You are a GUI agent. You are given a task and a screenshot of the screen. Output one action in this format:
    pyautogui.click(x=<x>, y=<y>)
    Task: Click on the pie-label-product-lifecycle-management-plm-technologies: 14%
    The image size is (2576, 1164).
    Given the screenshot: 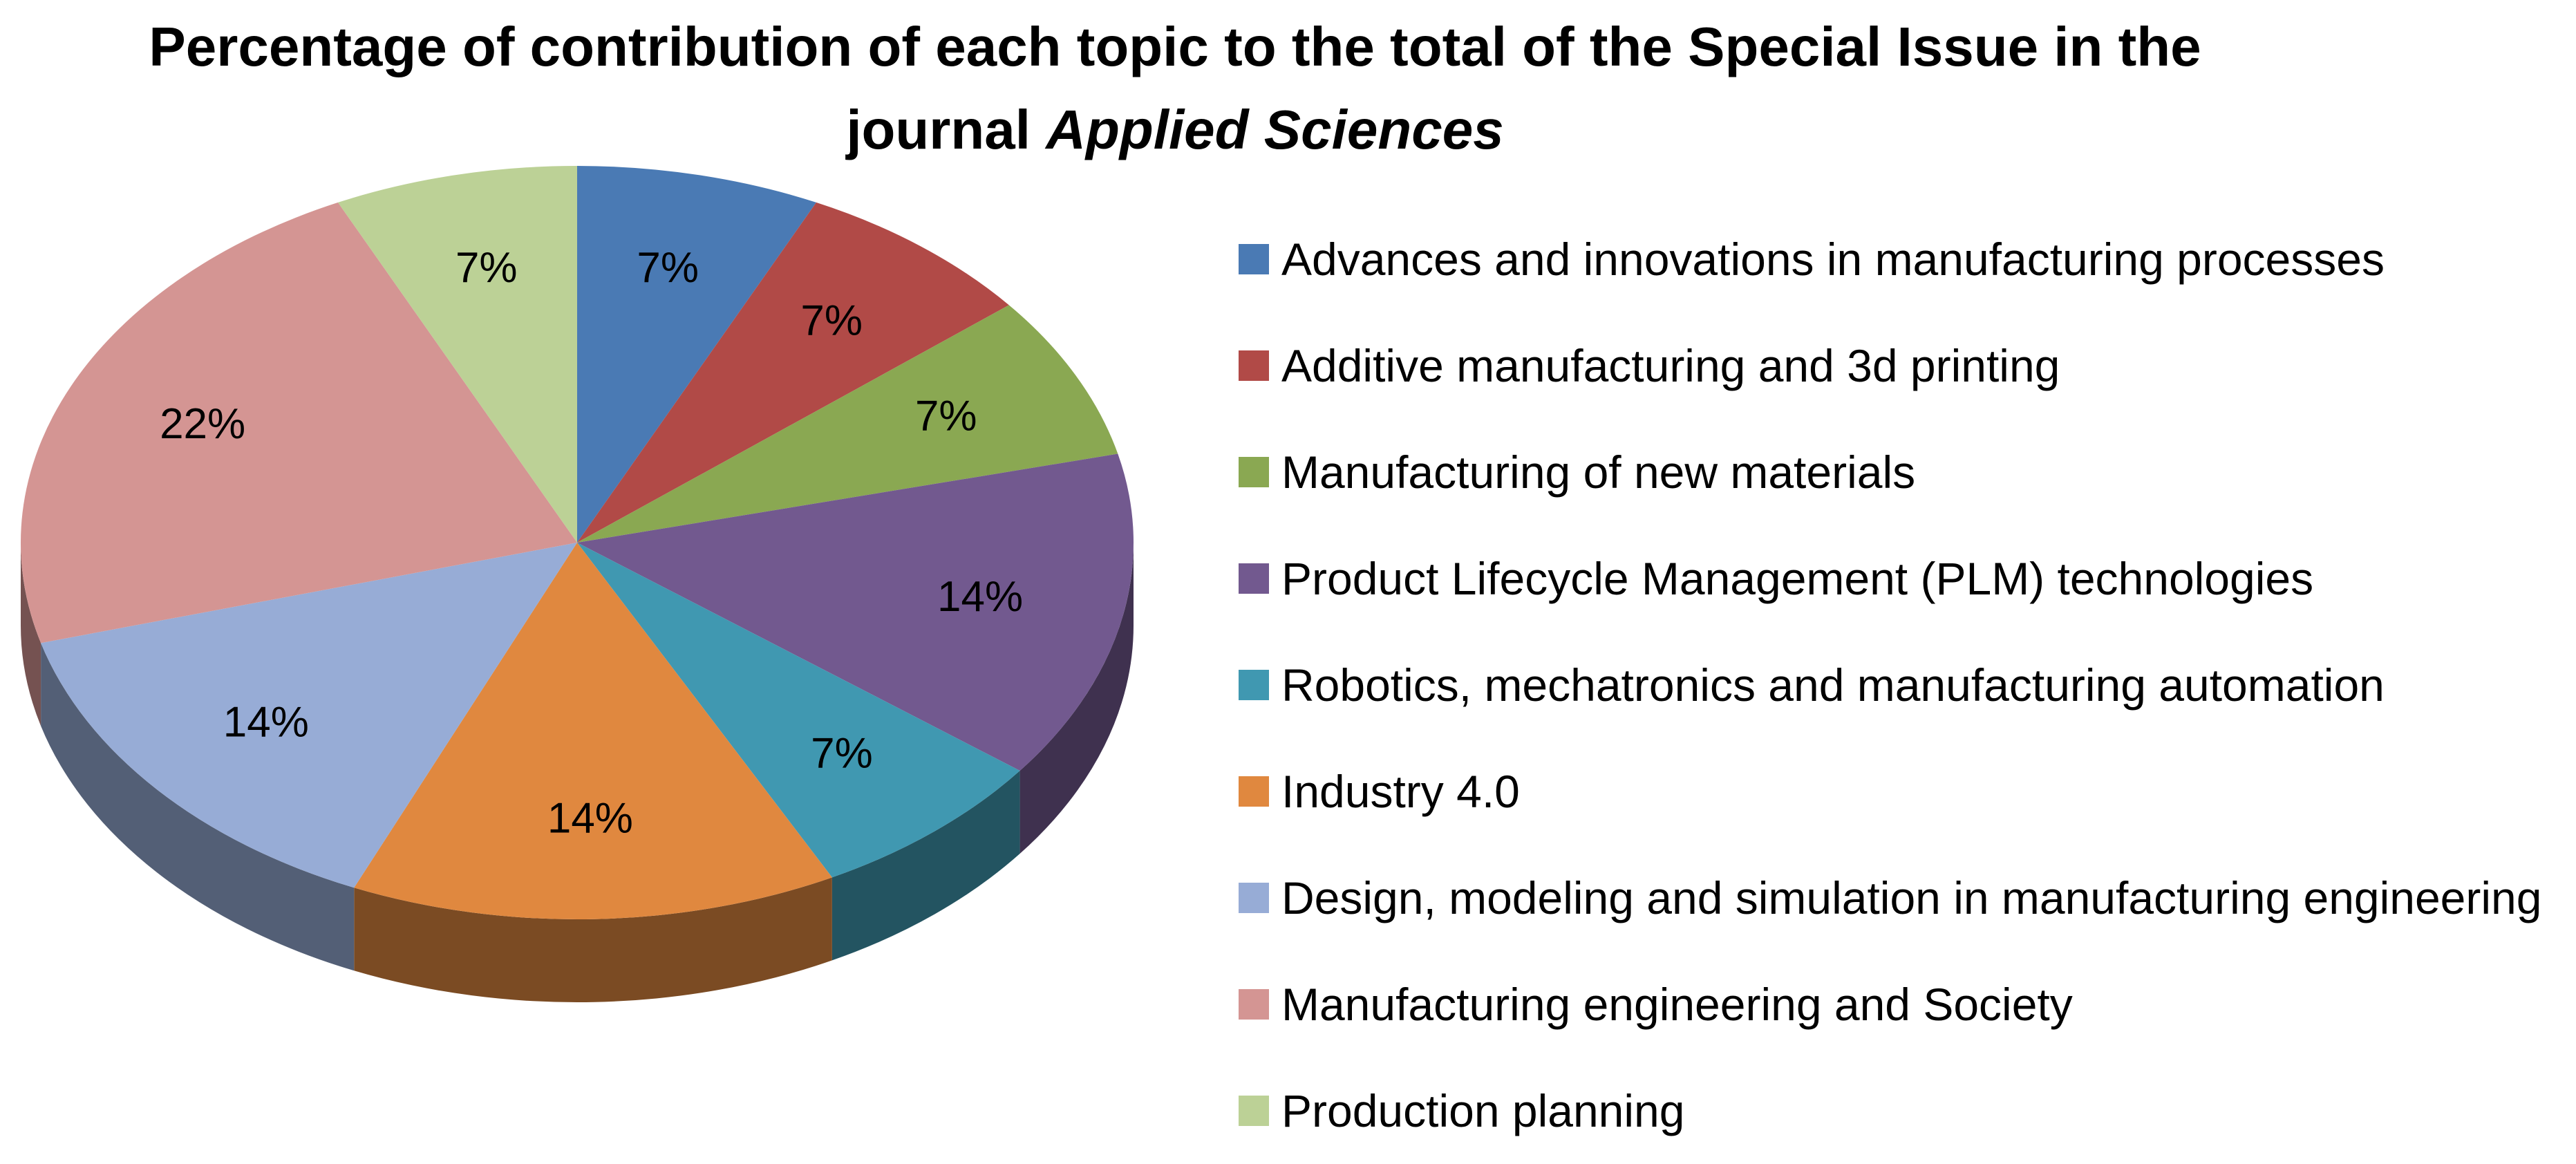 What is the action you would take?
    pyautogui.click(x=980, y=597)
    